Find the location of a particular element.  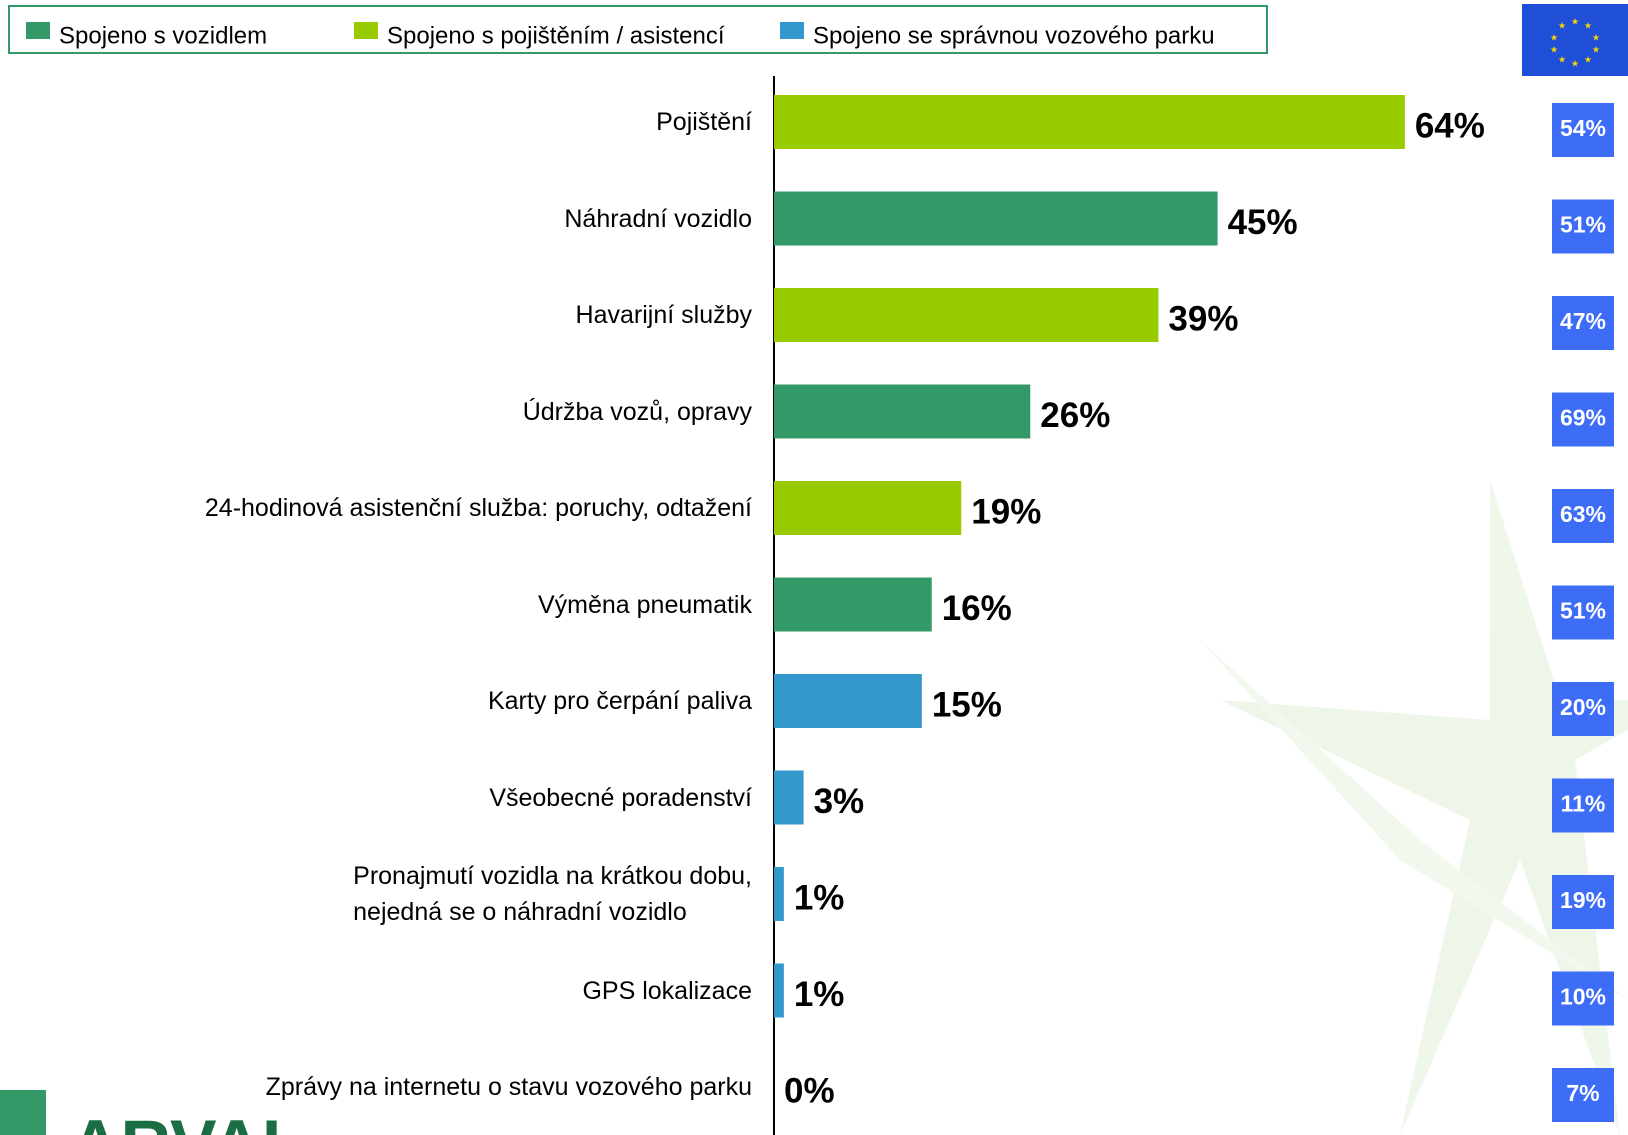

comparison-label: 19% is located at coordinates (1583, 900).